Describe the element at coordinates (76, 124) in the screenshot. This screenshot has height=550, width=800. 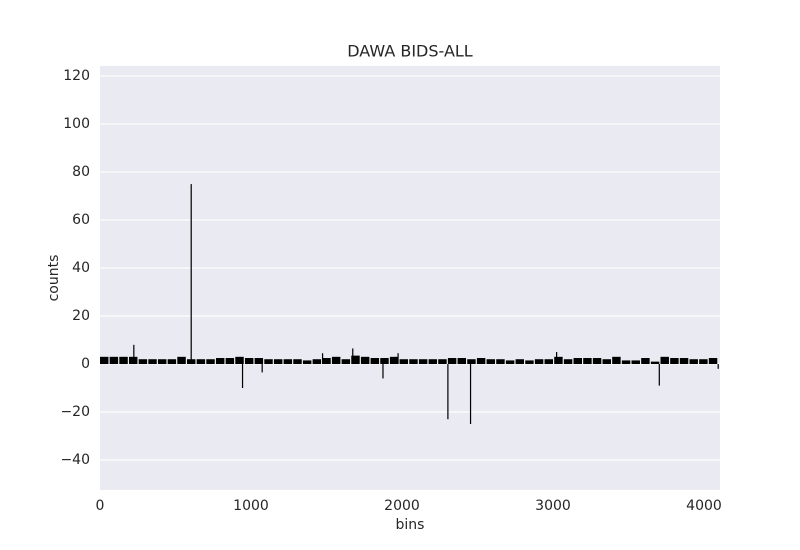
I see `y-tick-label: 100` at that location.